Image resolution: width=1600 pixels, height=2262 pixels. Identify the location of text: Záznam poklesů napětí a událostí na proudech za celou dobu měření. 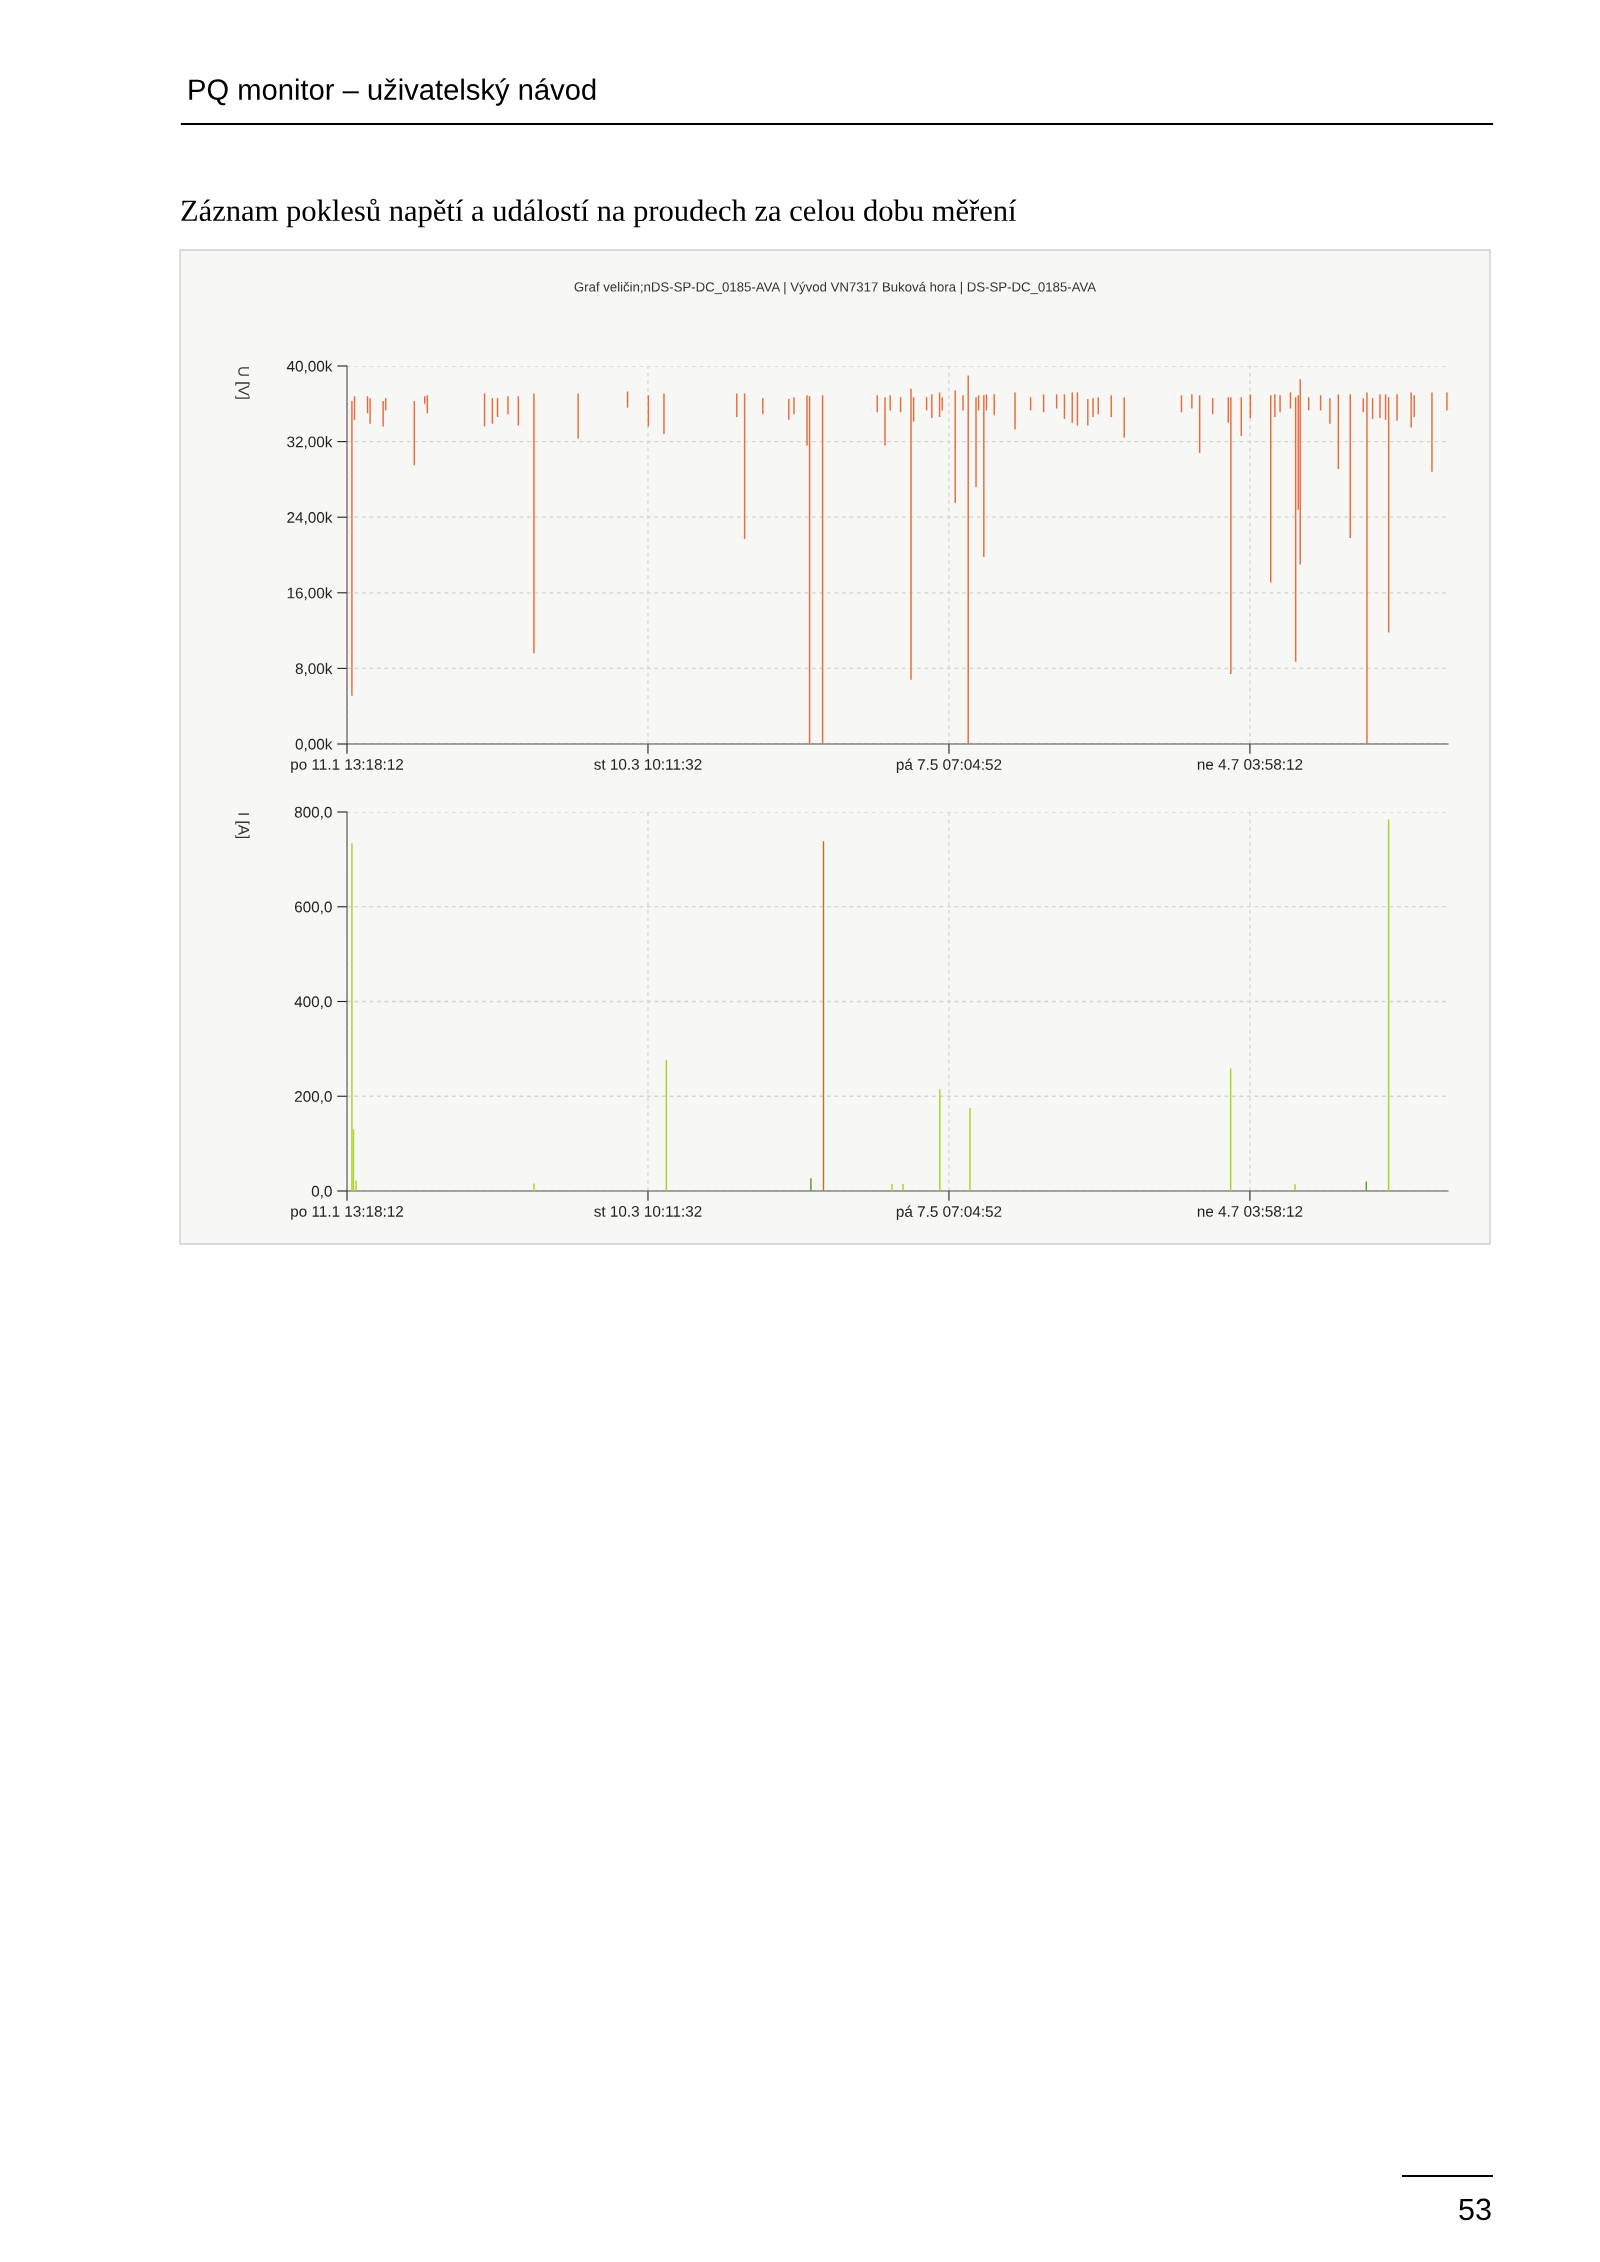
(599, 213).